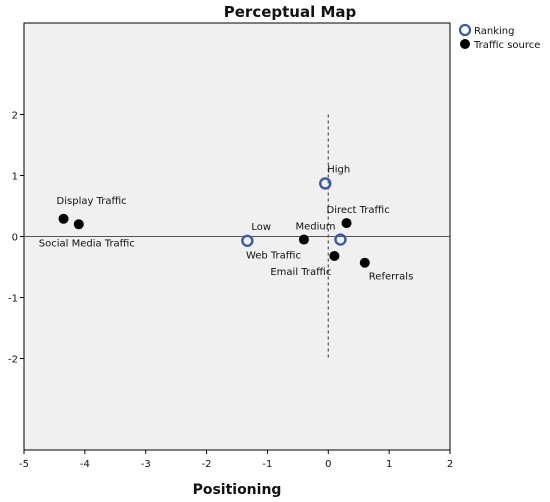  What do you see at coordinates (87, 243) in the screenshot?
I see `point-label-social-media-traffic: Social Media Traffic` at bounding box center [87, 243].